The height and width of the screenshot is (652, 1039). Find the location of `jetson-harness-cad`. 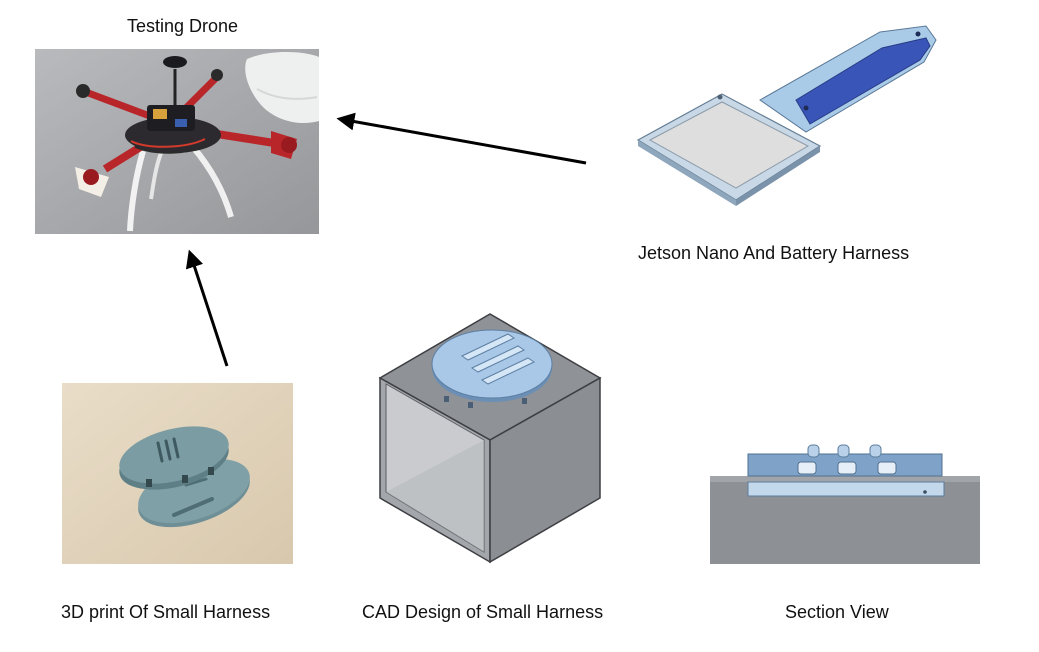

jetson-harness-cad is located at coordinates (785, 115).